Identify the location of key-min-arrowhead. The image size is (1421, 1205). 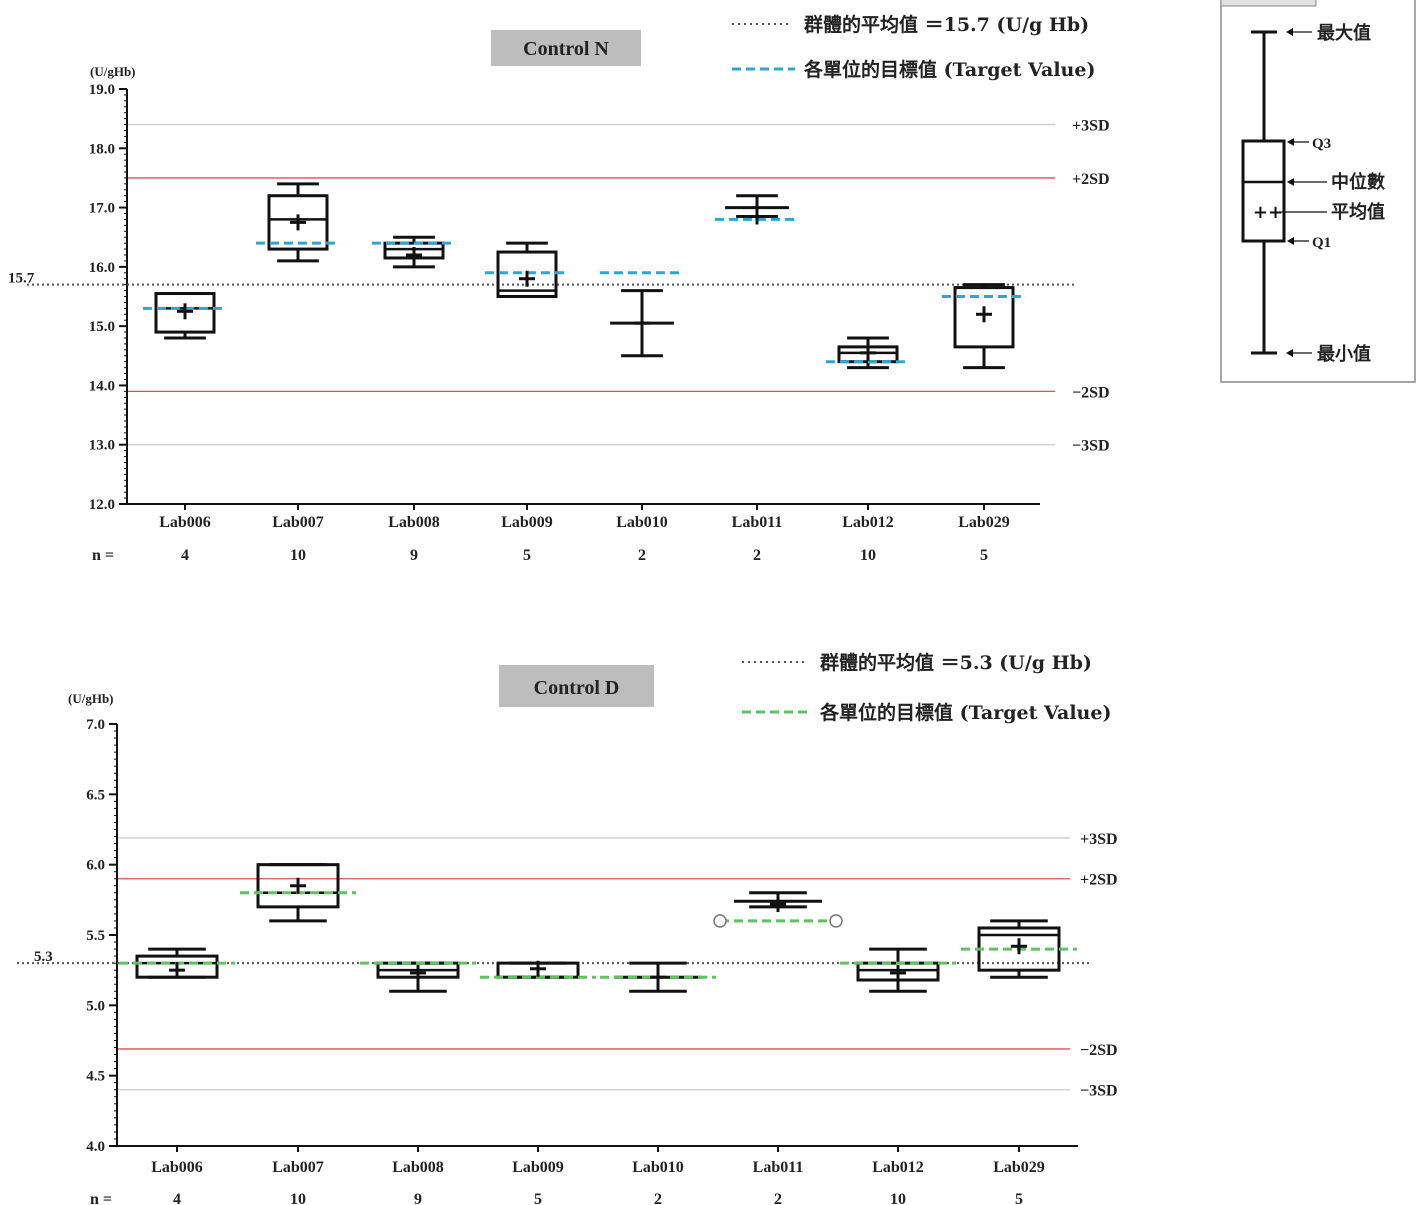
(1289, 353).